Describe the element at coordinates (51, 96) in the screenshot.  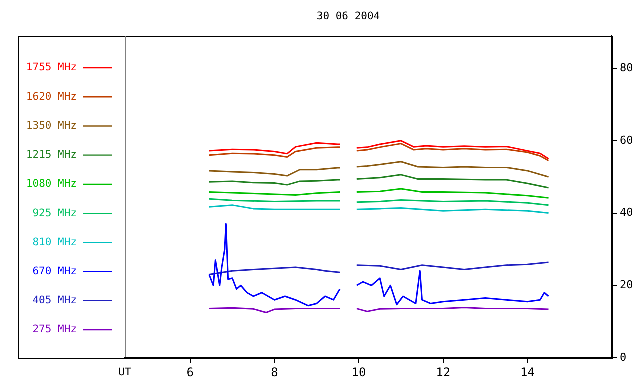
I see `legend-label: 1620 MHz` at that location.